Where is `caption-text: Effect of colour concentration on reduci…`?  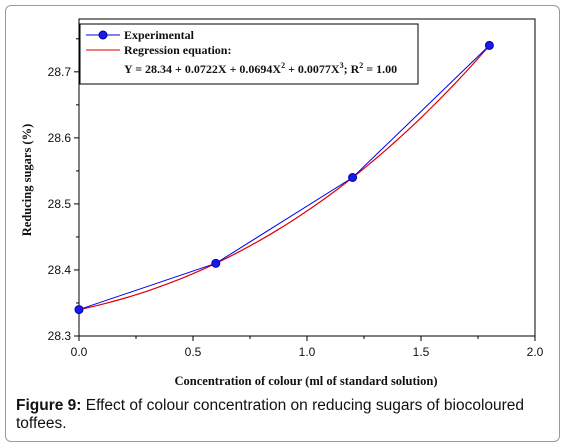 caption-text: Effect of colour concentration on reduci… is located at coordinates (270, 414).